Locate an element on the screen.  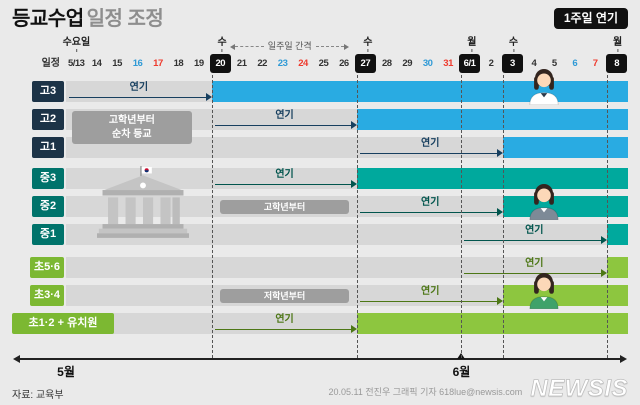
date-cell: 3 is located at coordinates (512, 63).